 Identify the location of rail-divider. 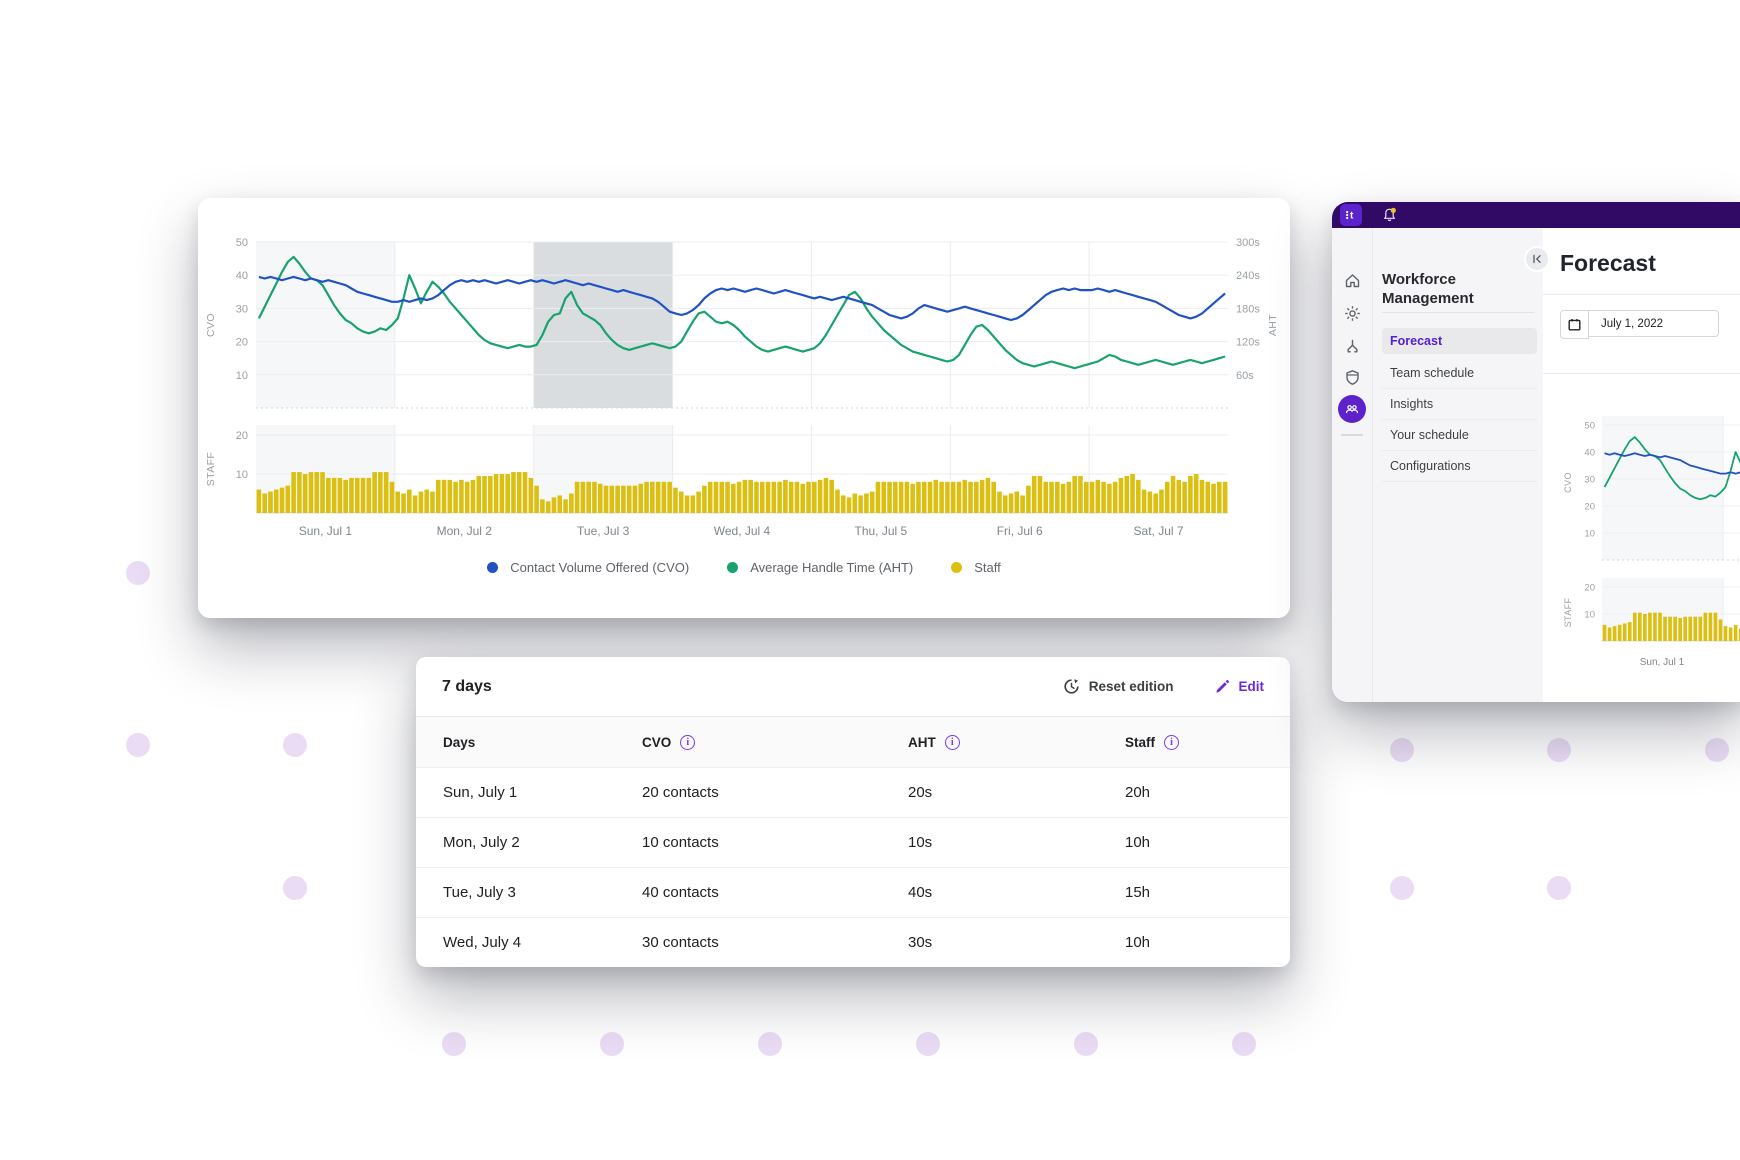
(1352, 435).